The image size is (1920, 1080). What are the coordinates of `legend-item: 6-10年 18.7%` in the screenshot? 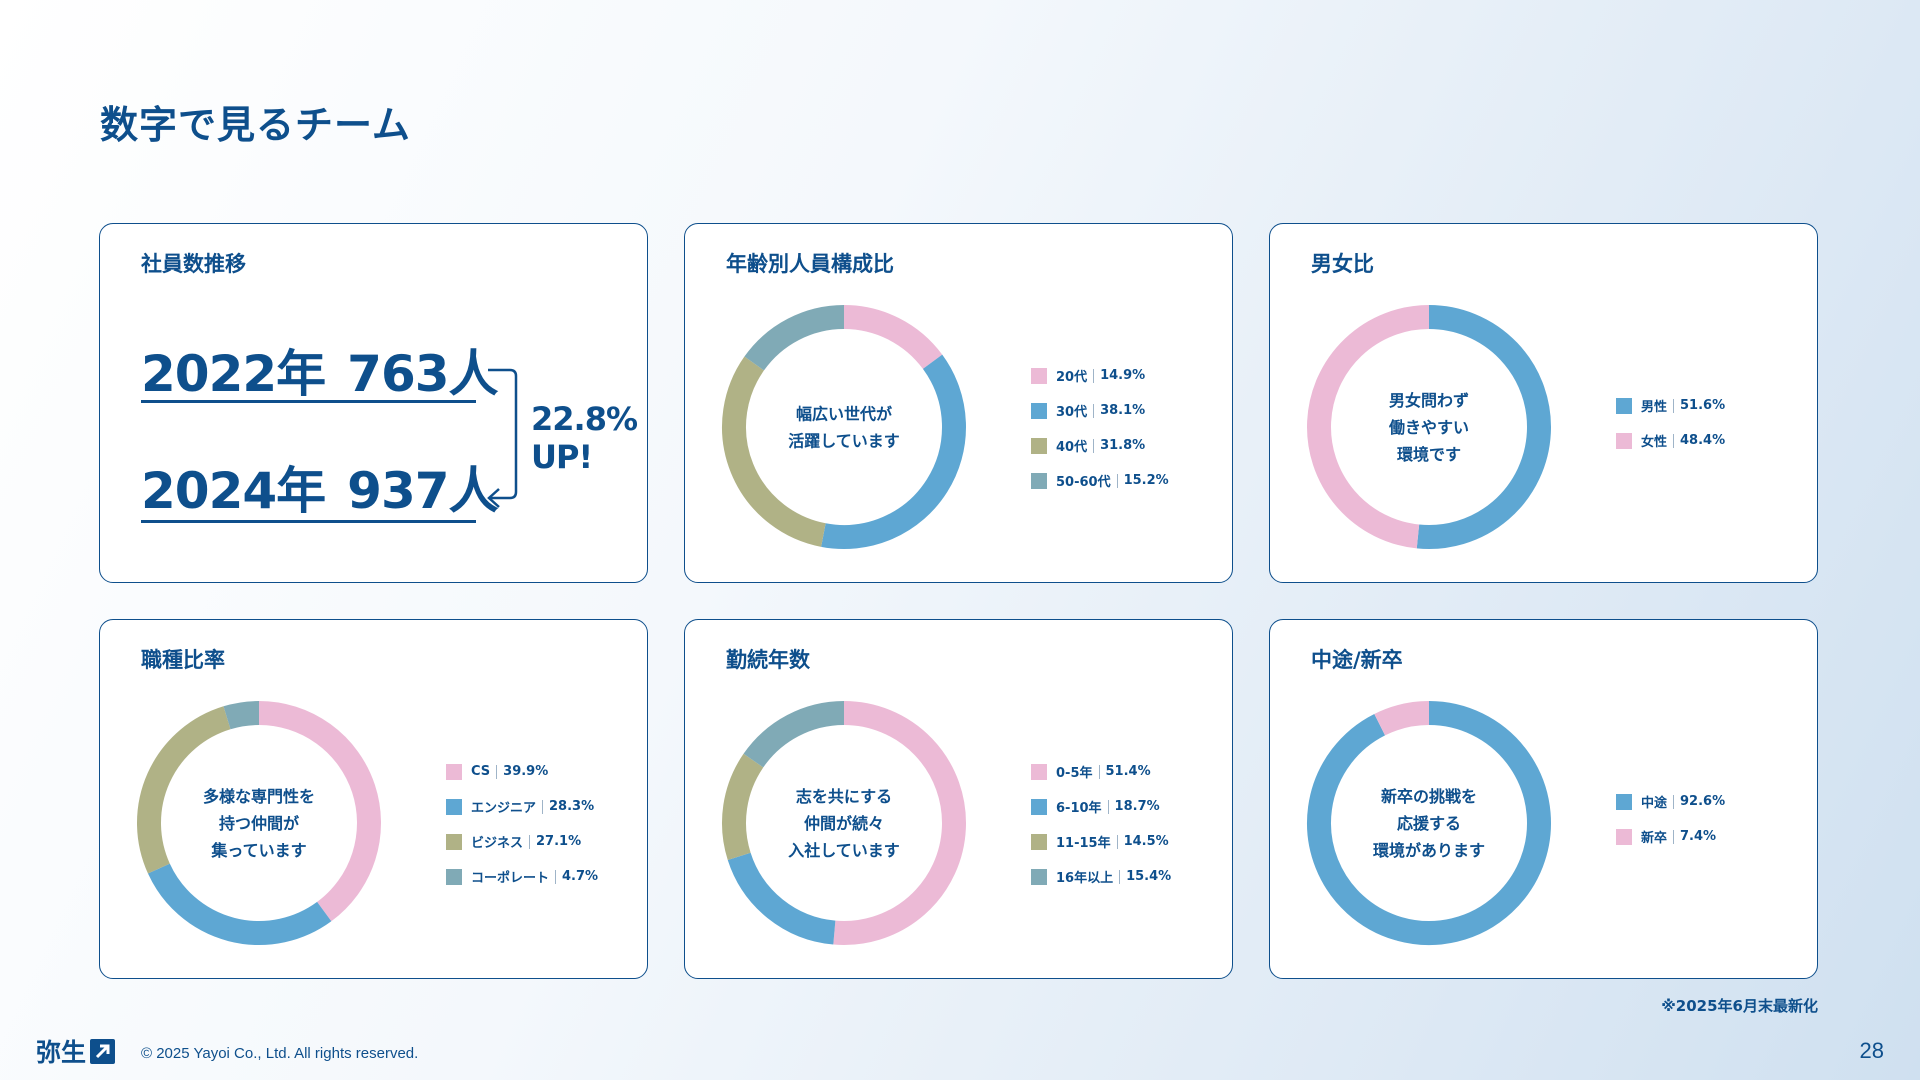 It's located at (1101, 806).